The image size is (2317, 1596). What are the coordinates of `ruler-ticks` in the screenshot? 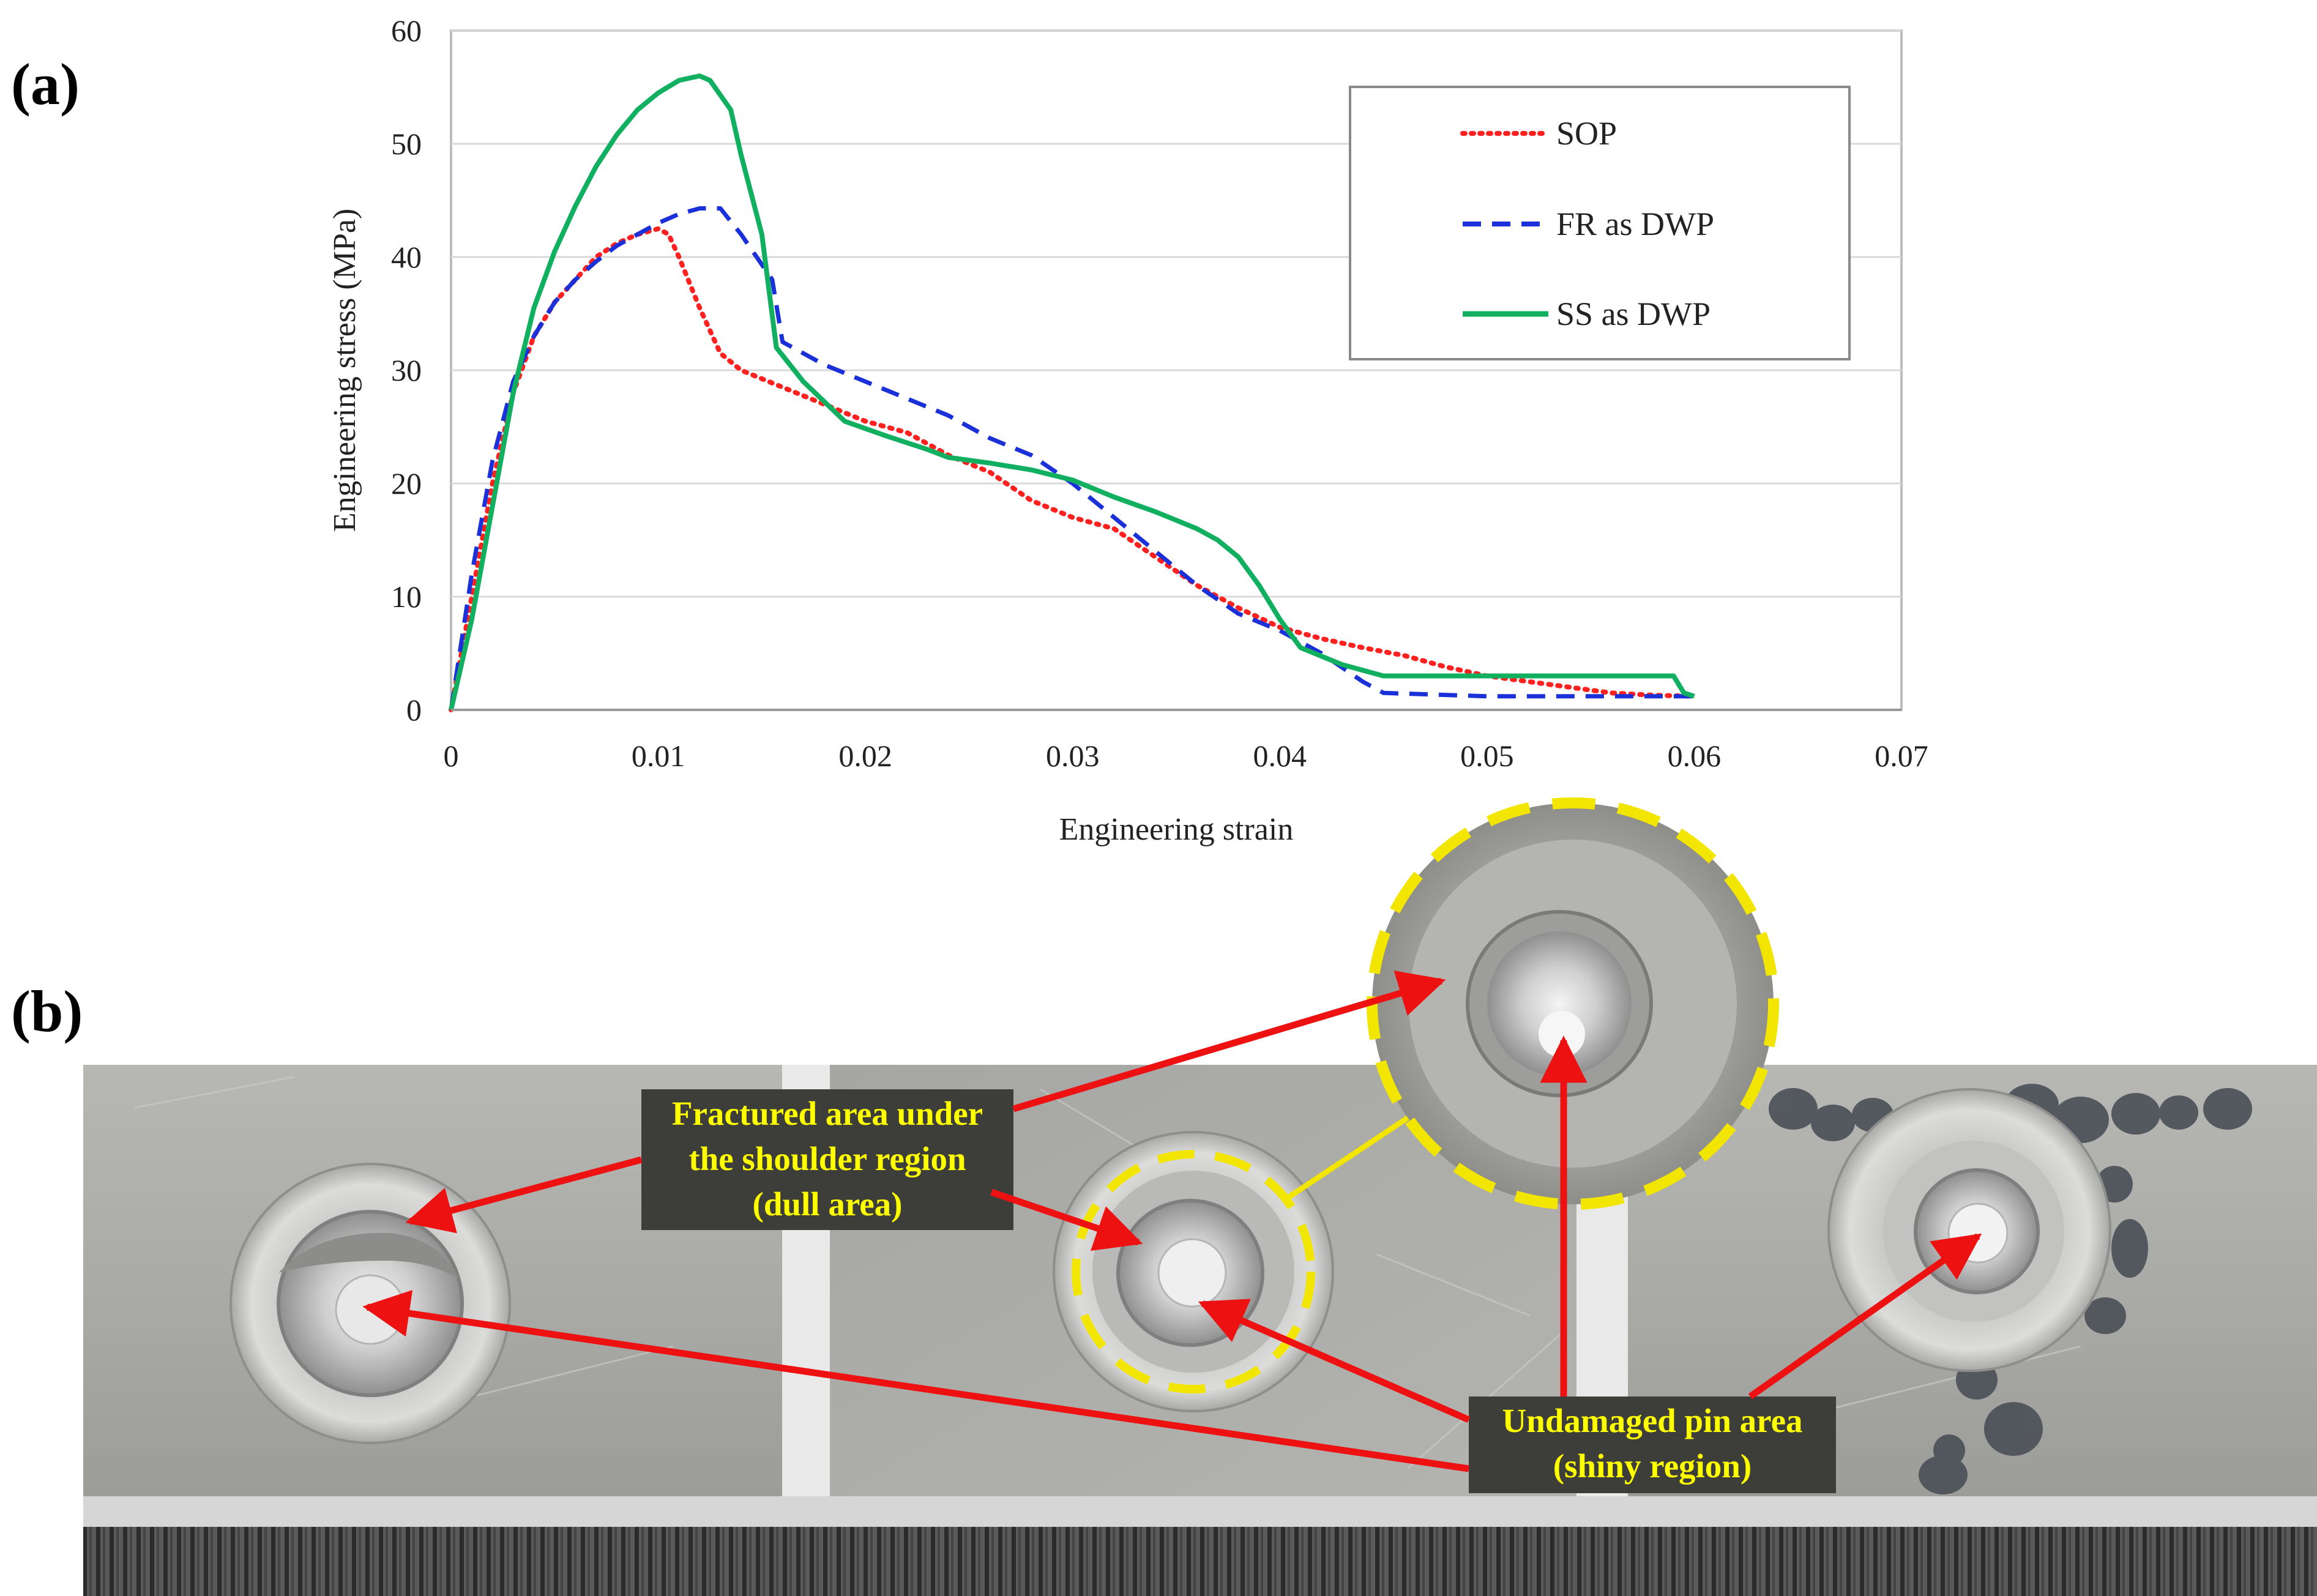 It's located at (1200, 1561).